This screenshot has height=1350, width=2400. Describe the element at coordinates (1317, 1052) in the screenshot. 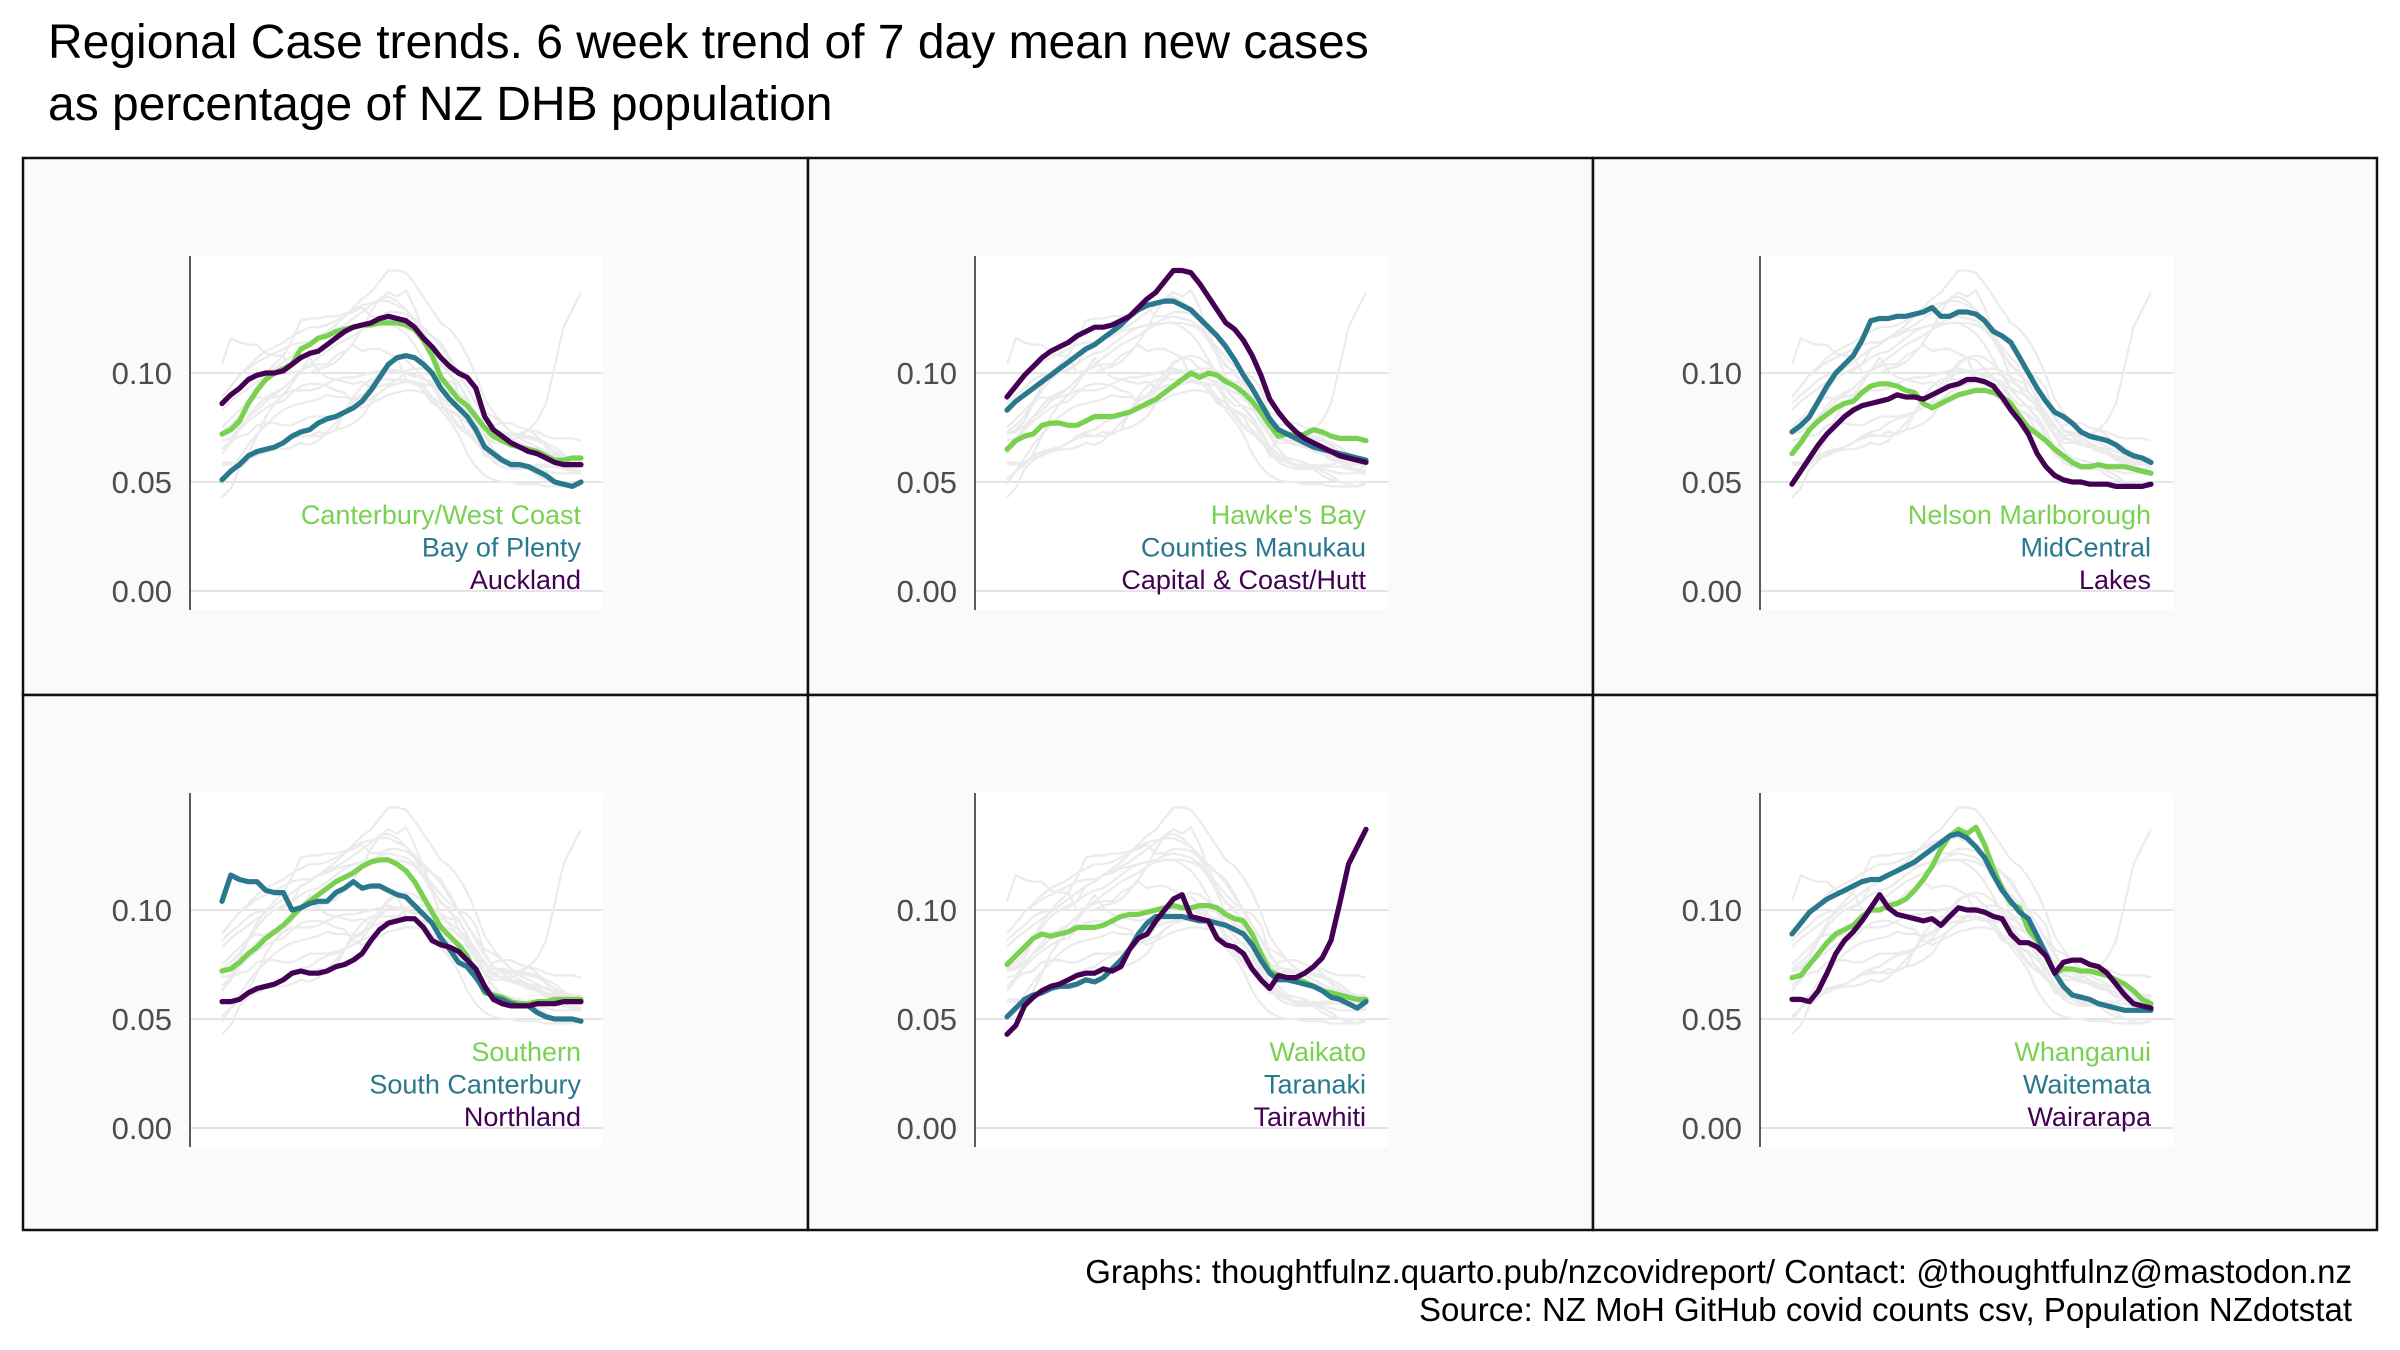

I see `series-label-waikato: Waikato` at that location.